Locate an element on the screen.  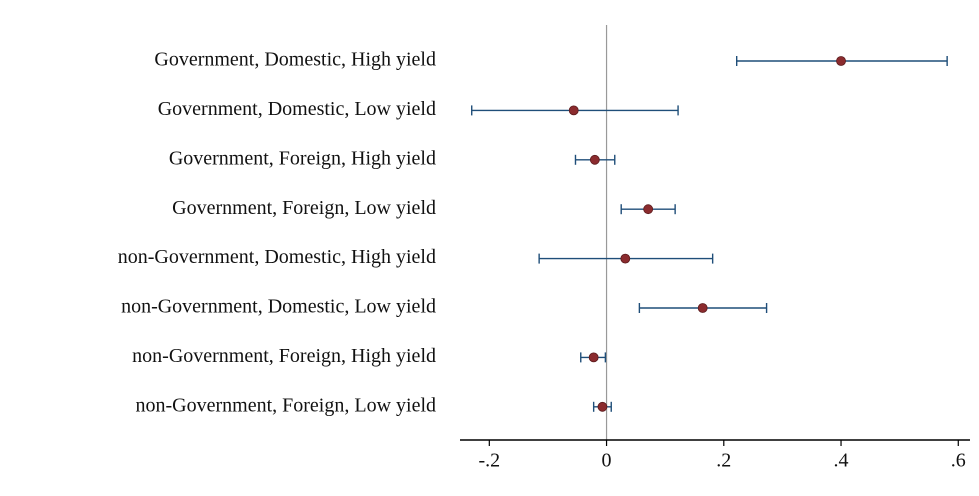
x-tick-label: -.2 is located at coordinates (489, 461).